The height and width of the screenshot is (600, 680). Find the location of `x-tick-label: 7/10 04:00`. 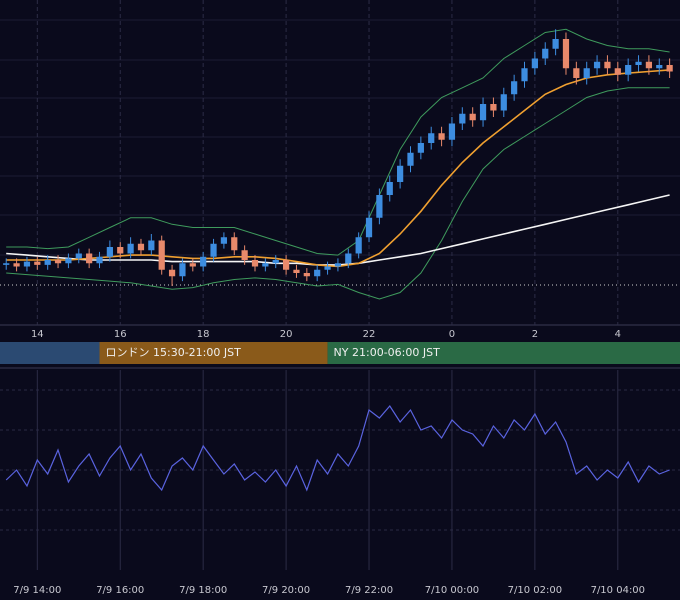

x-tick-label: 7/10 04:00 is located at coordinates (618, 590).